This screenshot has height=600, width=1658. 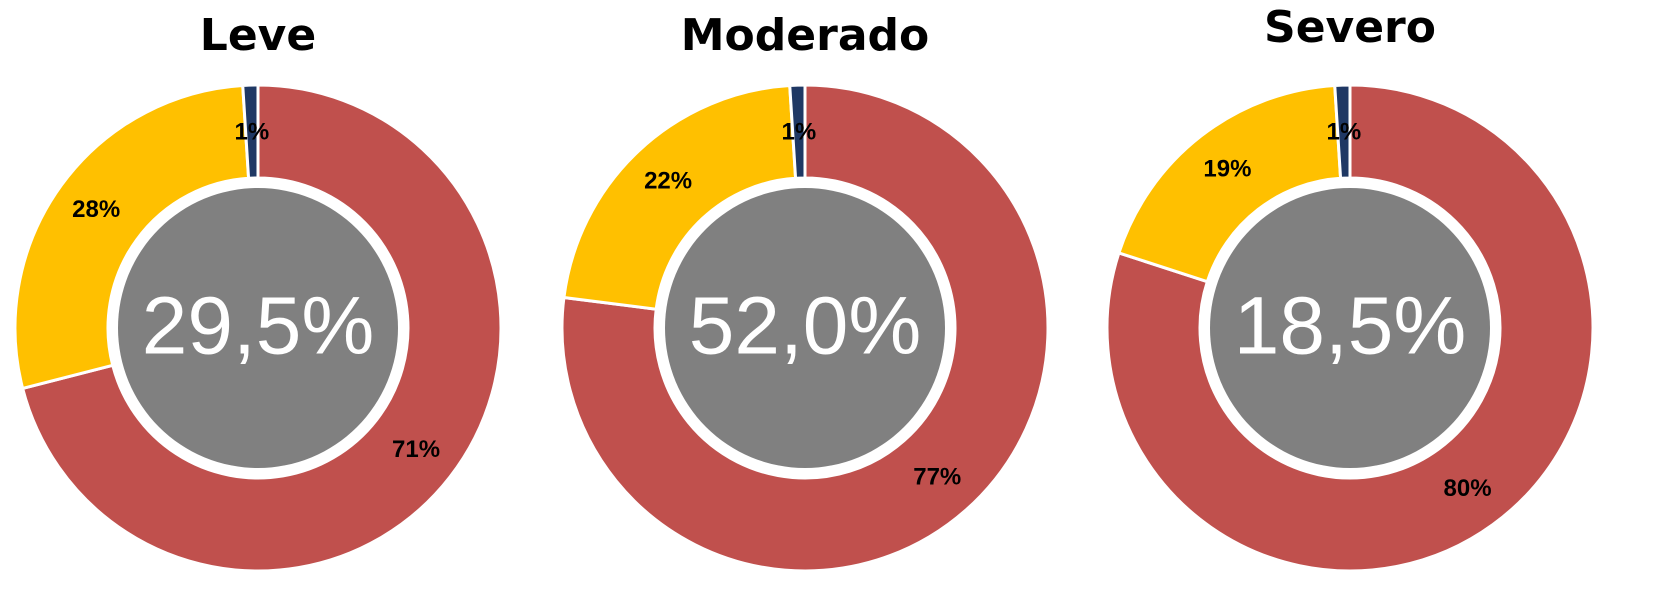 What do you see at coordinates (805, 35) in the screenshot?
I see `chart-title: Moderado` at bounding box center [805, 35].